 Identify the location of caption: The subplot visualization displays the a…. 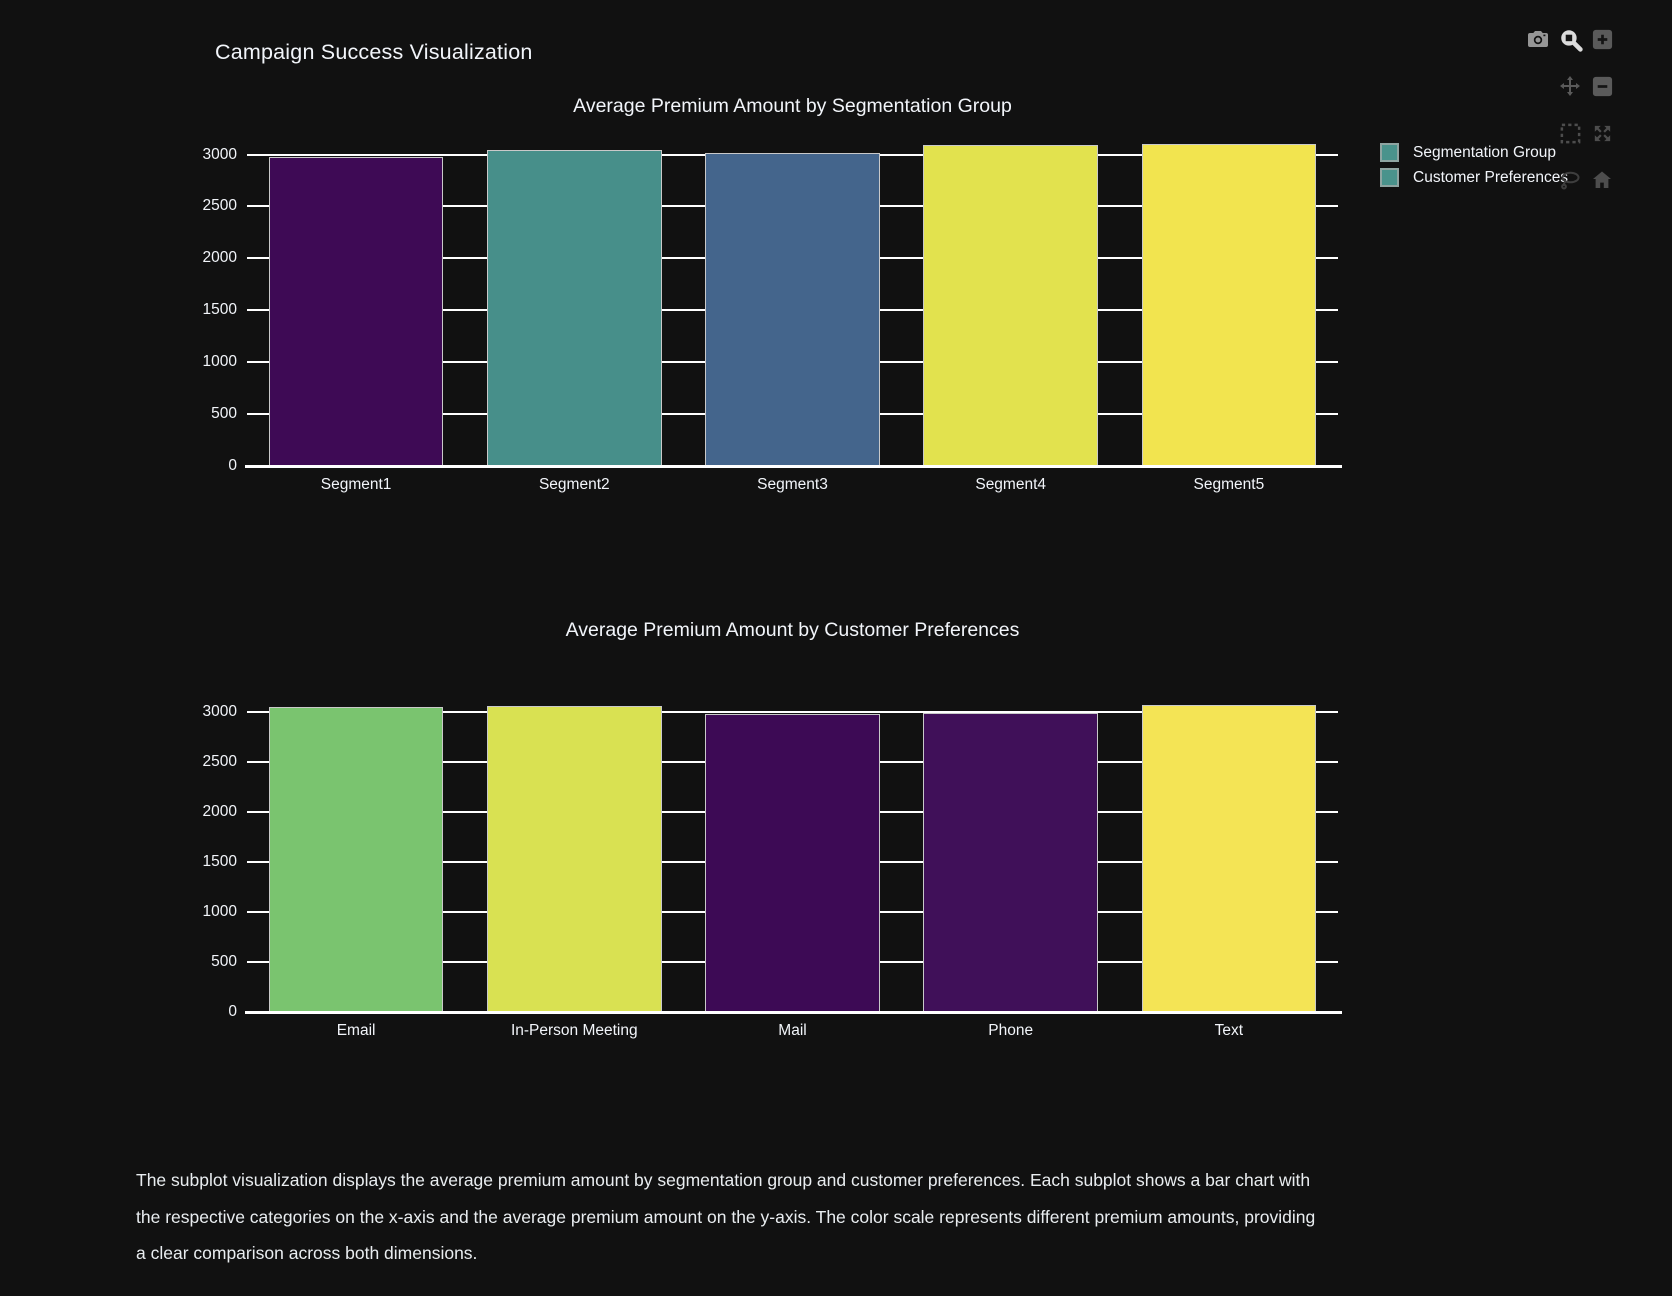
(888, 1217).